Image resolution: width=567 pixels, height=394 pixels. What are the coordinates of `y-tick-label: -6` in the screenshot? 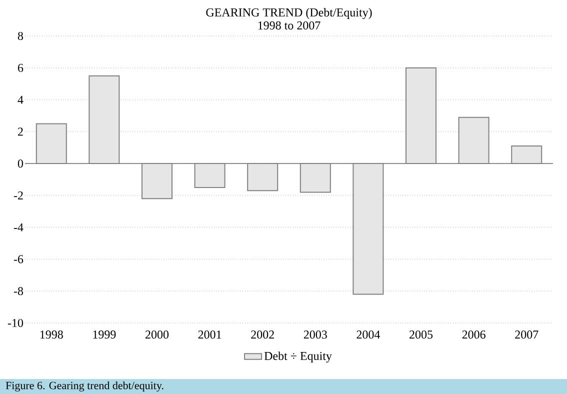 It's located at (19, 259).